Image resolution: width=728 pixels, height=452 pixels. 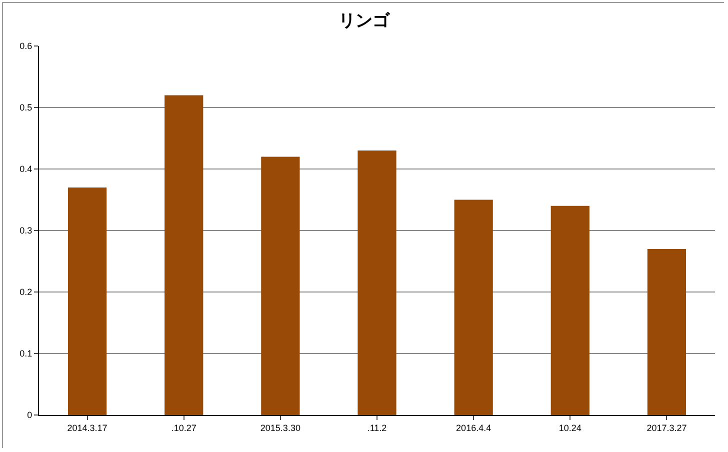 I want to click on x-tick-label: .11.2, so click(x=377, y=427).